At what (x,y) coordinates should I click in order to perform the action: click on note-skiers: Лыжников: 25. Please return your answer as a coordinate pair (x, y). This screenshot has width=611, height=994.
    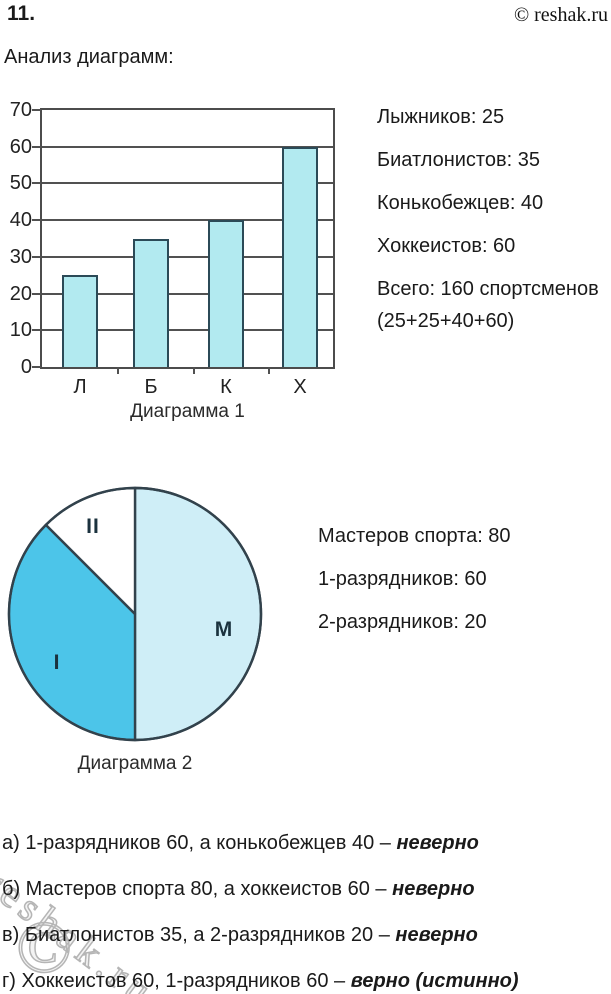
    Looking at the image, I should click on (441, 117).